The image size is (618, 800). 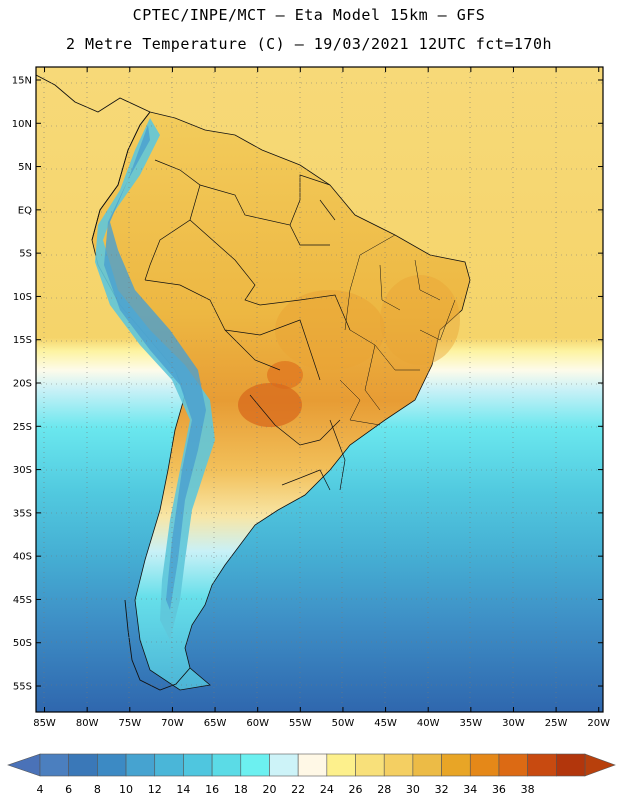 What do you see at coordinates (22, 513) in the screenshot?
I see `lat-label: 35S` at bounding box center [22, 513].